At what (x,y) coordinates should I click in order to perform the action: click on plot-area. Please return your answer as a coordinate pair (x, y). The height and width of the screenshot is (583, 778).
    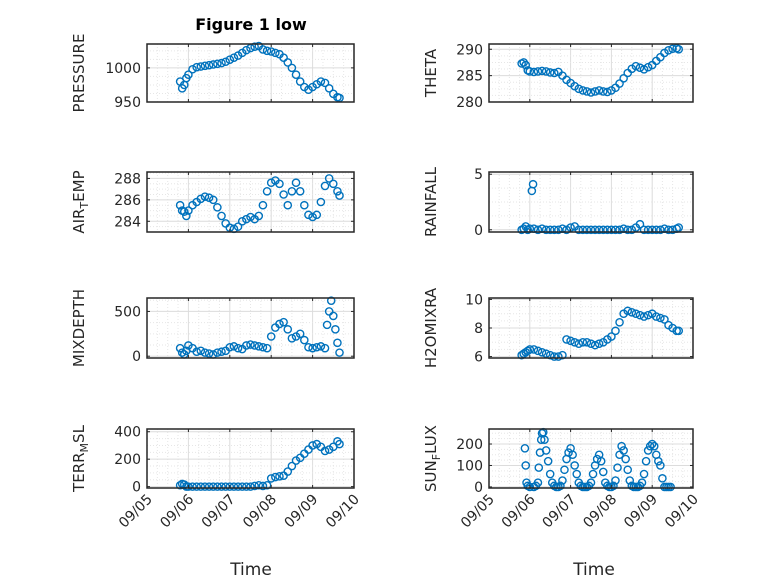
    Looking at the image, I should click on (591, 73).